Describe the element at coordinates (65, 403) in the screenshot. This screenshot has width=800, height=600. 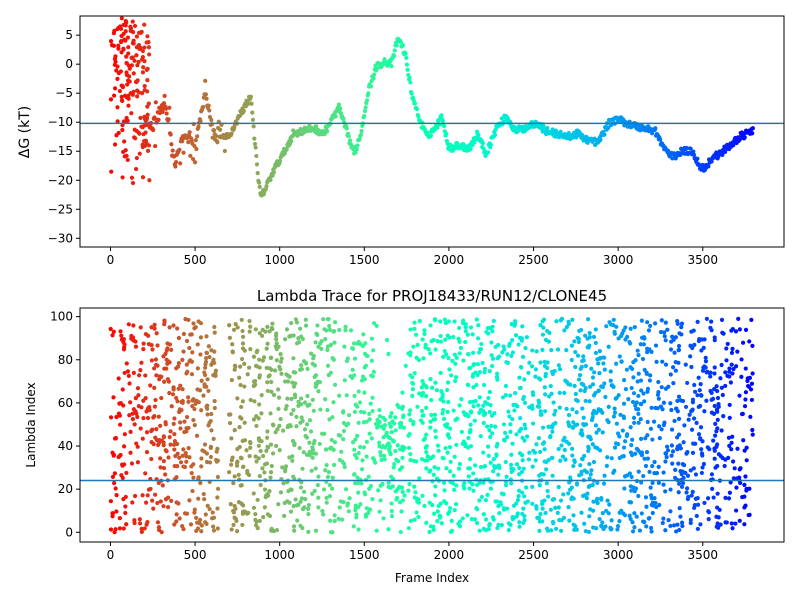
I see `y-tick-label: 60` at that location.